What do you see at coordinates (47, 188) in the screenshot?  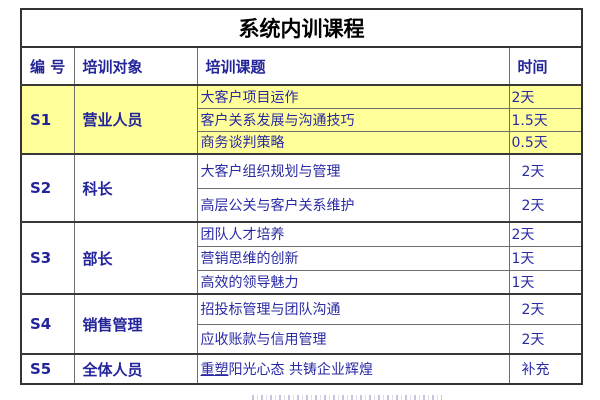 I see `group-id-cell: S2` at bounding box center [47, 188].